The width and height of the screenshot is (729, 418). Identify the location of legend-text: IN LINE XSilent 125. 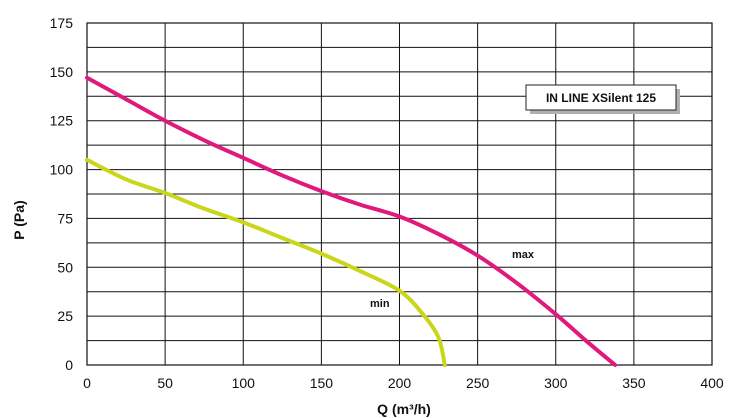
(601, 98).